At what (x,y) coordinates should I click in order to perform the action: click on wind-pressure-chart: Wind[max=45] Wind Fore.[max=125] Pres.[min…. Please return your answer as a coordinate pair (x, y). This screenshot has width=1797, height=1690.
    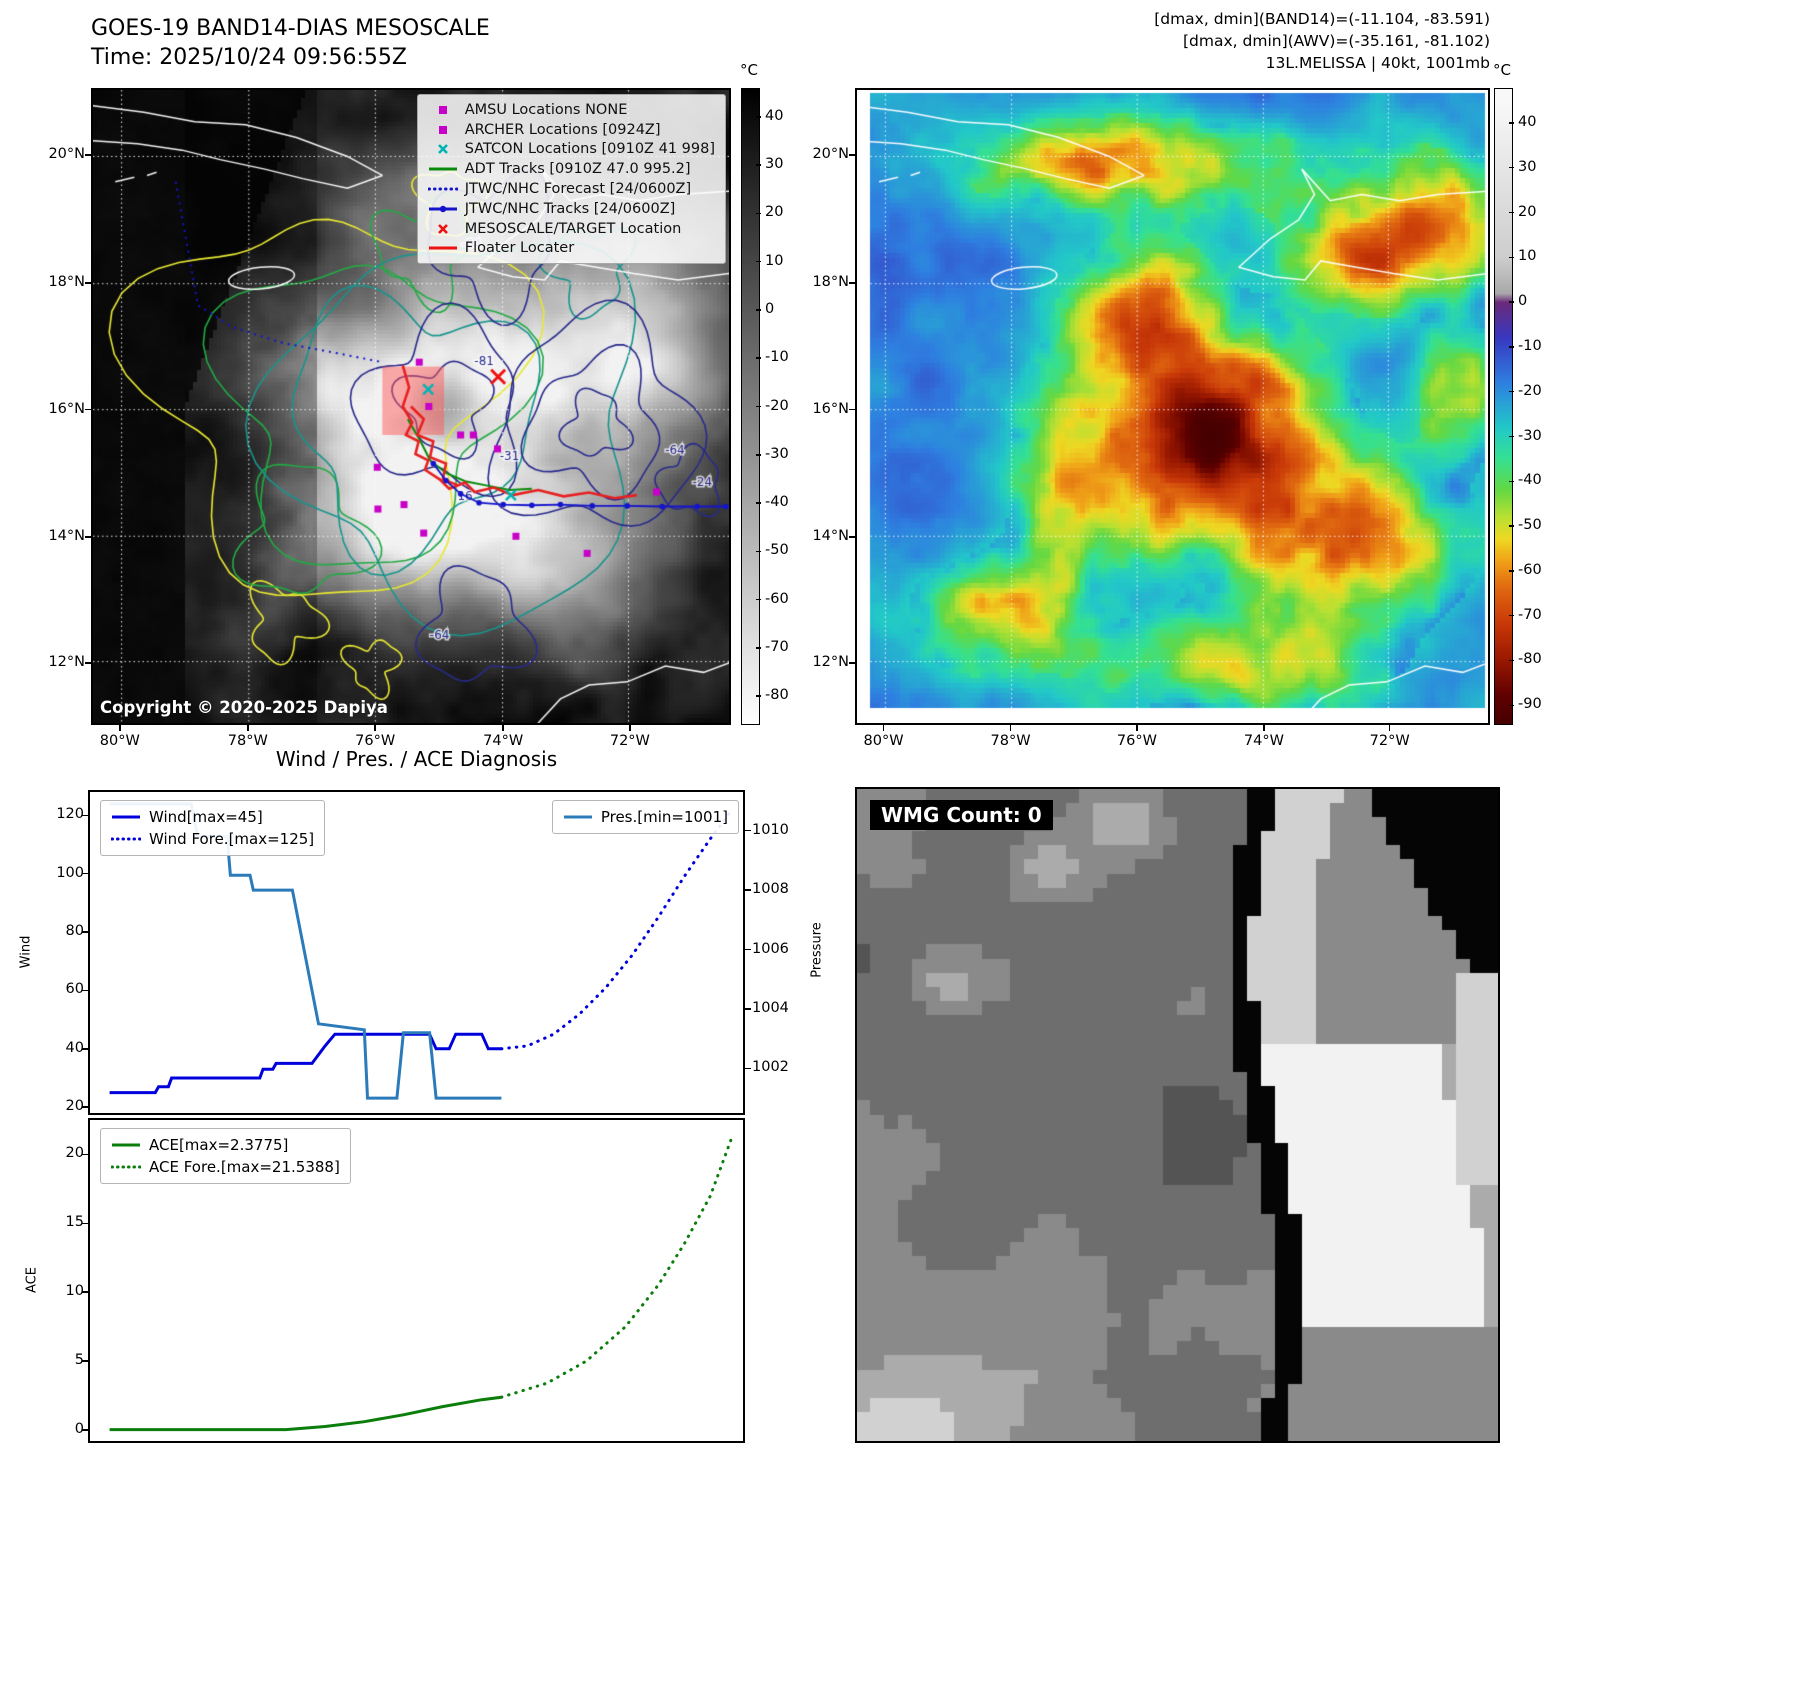
    Looking at the image, I should click on (416, 952).